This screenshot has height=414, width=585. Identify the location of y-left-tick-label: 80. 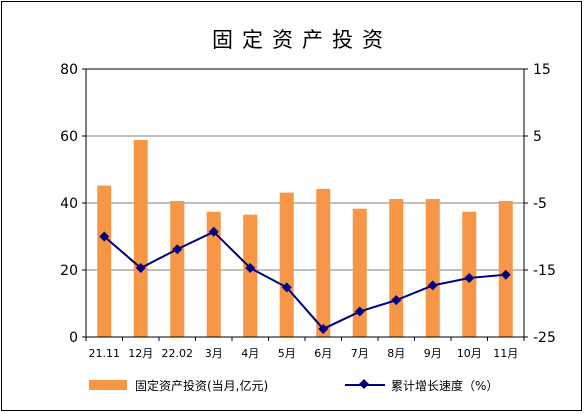
(69, 70).